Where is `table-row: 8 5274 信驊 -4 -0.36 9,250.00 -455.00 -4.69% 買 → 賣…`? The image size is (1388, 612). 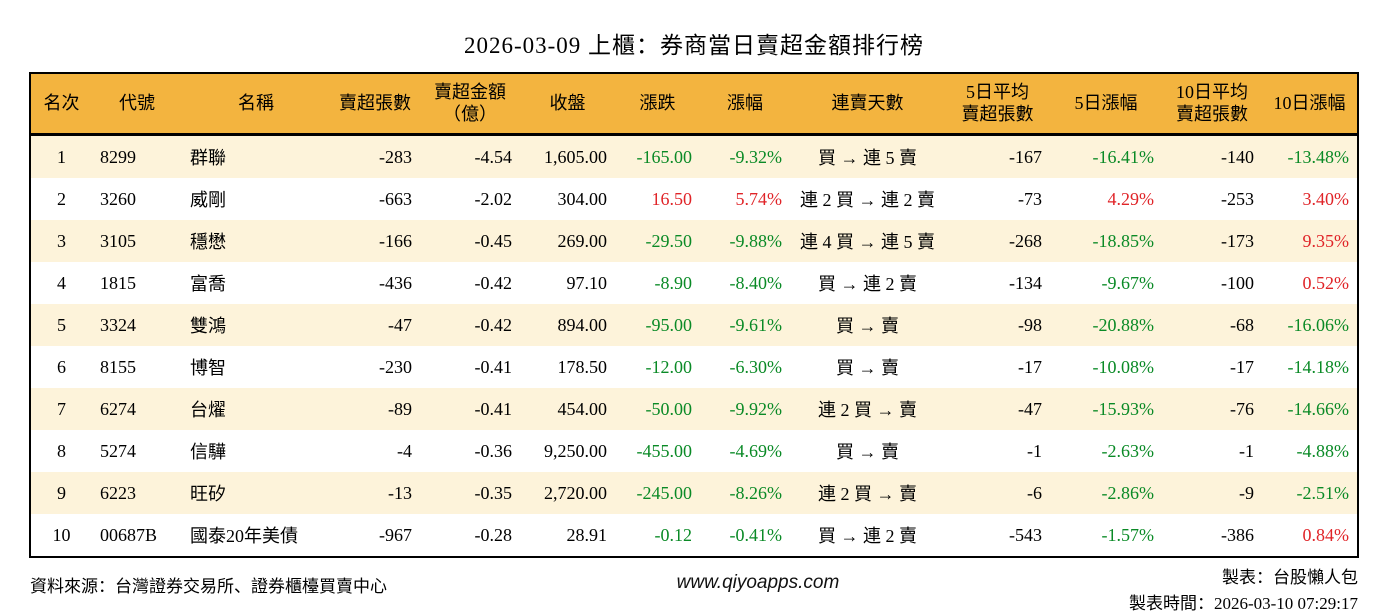
table-row: 8 5274 信驊 -4 -0.36 9,250.00 -455.00 -4.69% 買 → 賣… is located at coordinates (694, 451).